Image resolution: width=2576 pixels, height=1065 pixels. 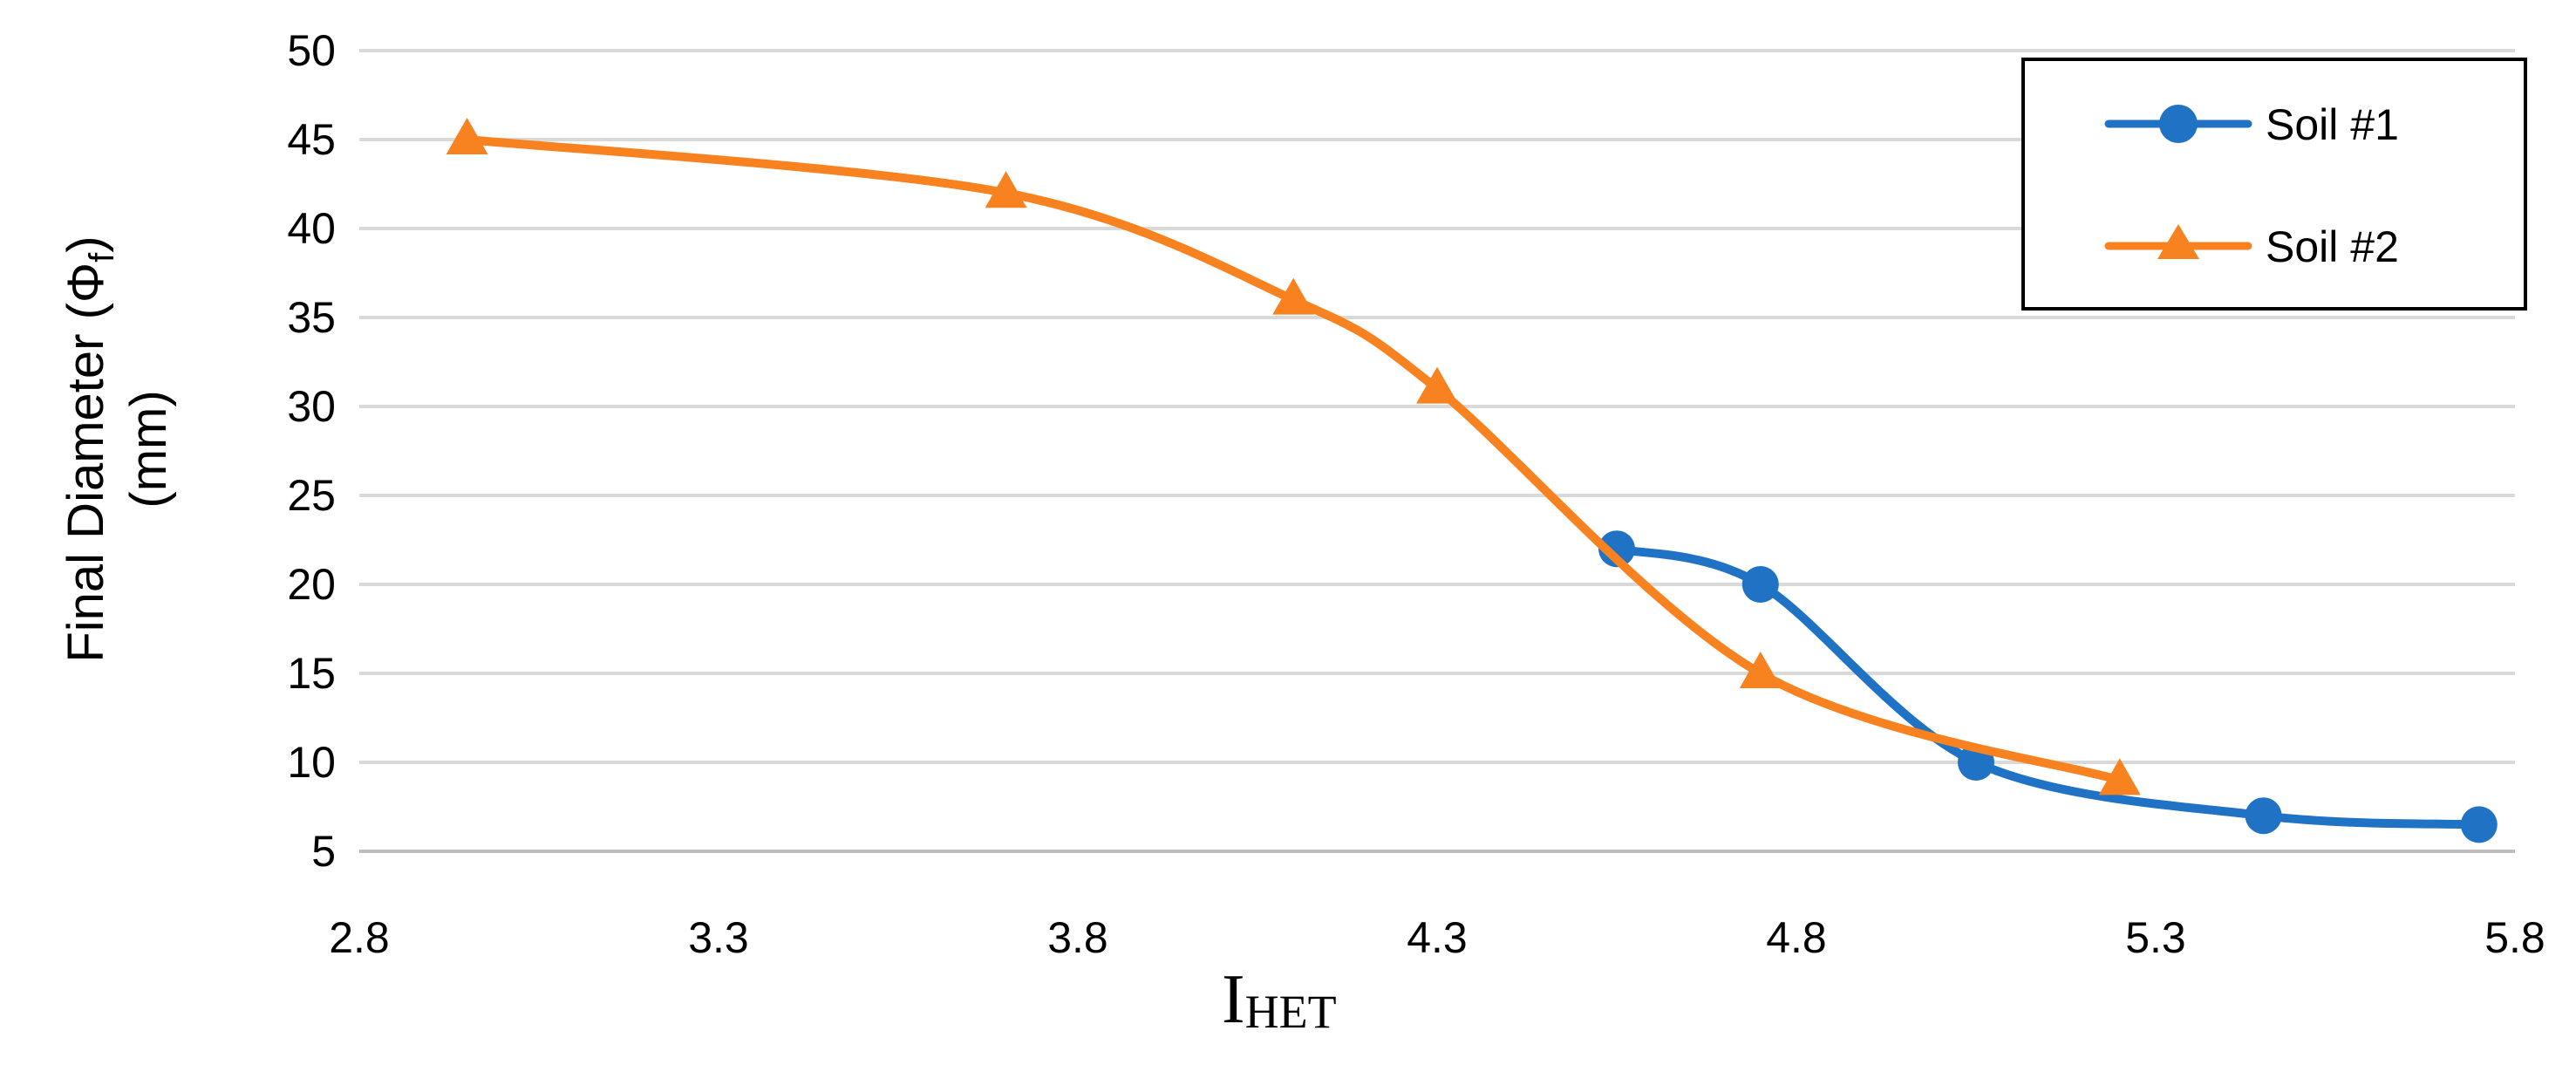 I want to click on legend: Soil #1 Soil #2, so click(x=2274, y=185).